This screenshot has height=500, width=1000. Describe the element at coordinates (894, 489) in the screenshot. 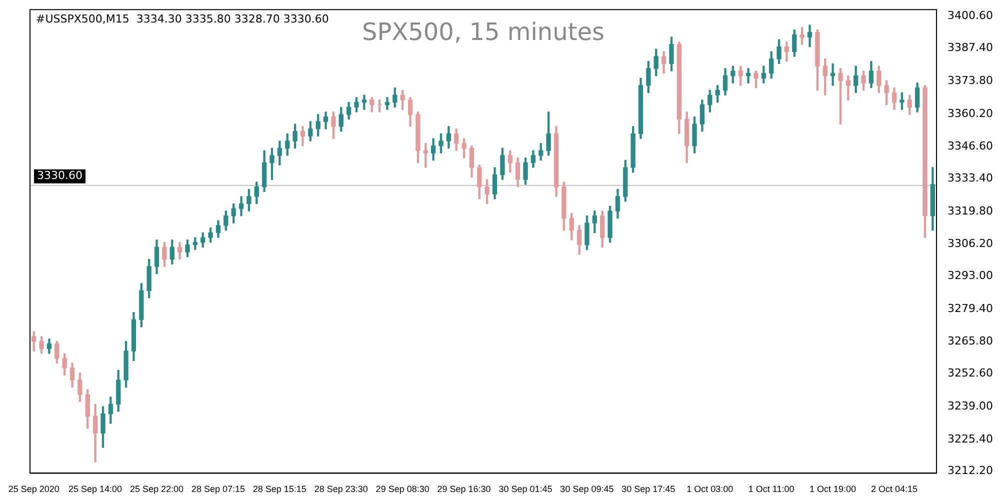

I see `x-tick-label: 2 Oct 04:15` at that location.